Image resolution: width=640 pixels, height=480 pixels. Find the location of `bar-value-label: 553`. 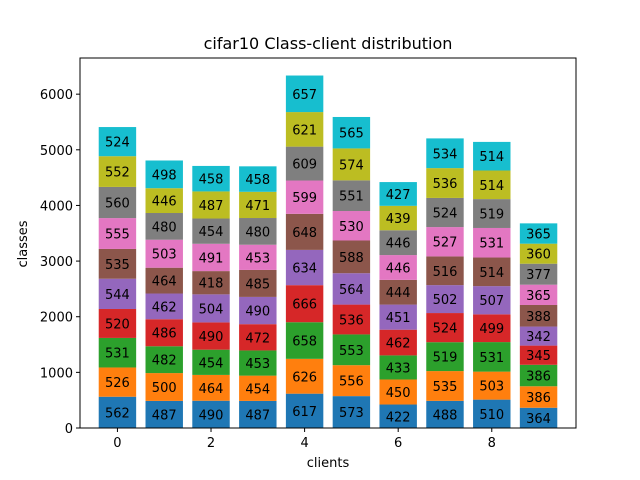

bar-value-label: 553 is located at coordinates (351, 351).